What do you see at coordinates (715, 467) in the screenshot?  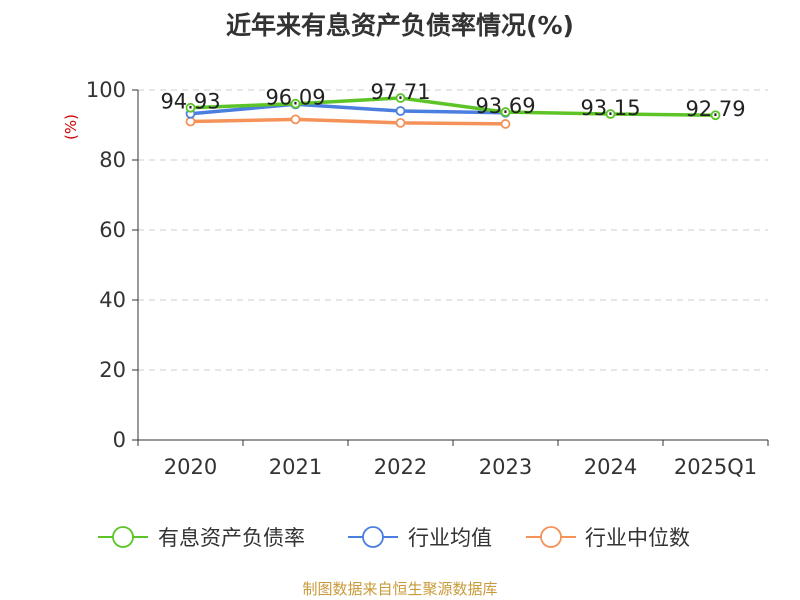 I see `x-tick-label: 2025Q1` at bounding box center [715, 467].